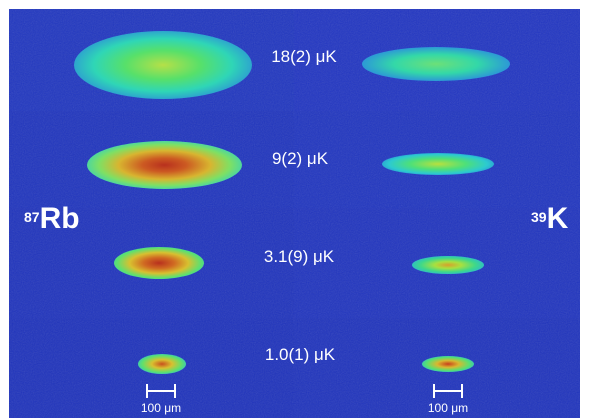 This screenshot has height=418, width=589. I want to click on scale-bar-left-label: 100 μm, so click(161, 408).